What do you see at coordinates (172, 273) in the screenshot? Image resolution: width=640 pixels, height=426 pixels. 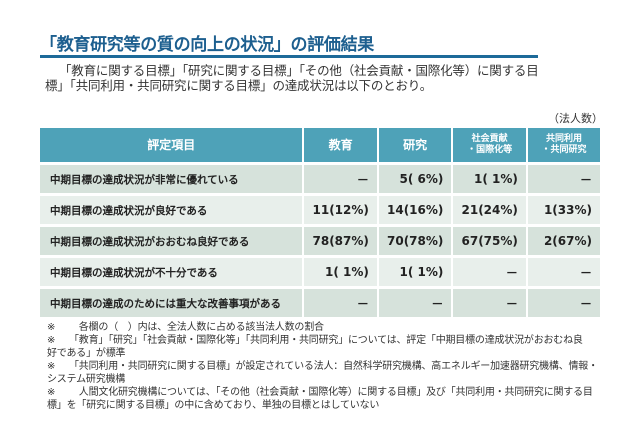 I see `row-item: 中期目標の達成状況が不十分である` at bounding box center [172, 273].